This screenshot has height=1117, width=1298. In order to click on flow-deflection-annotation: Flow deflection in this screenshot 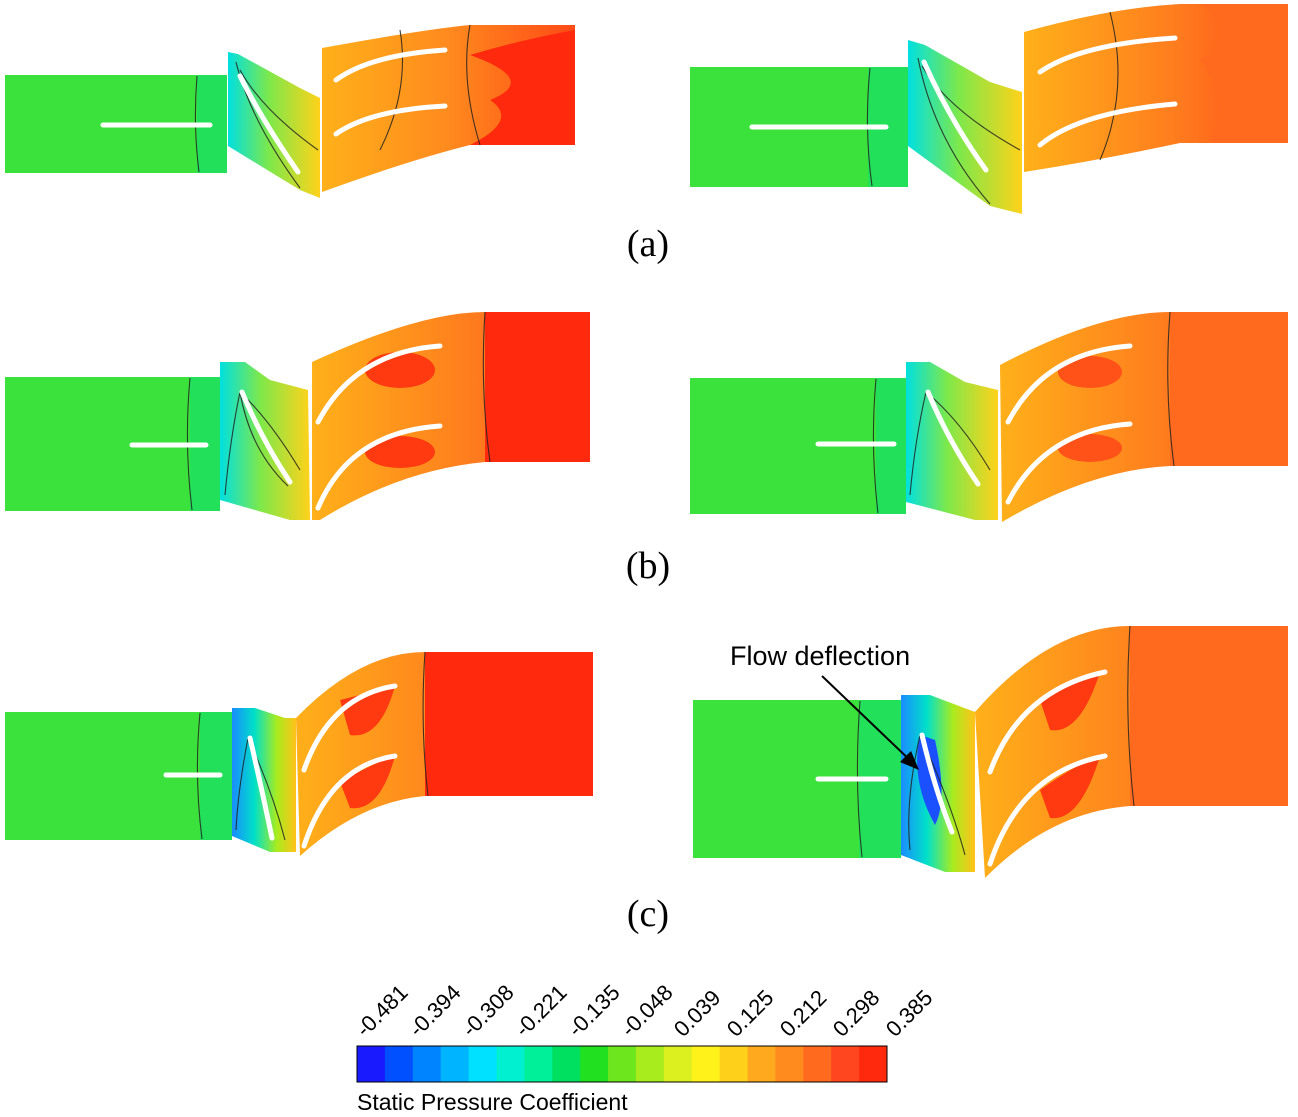, I will do `click(820, 656)`.